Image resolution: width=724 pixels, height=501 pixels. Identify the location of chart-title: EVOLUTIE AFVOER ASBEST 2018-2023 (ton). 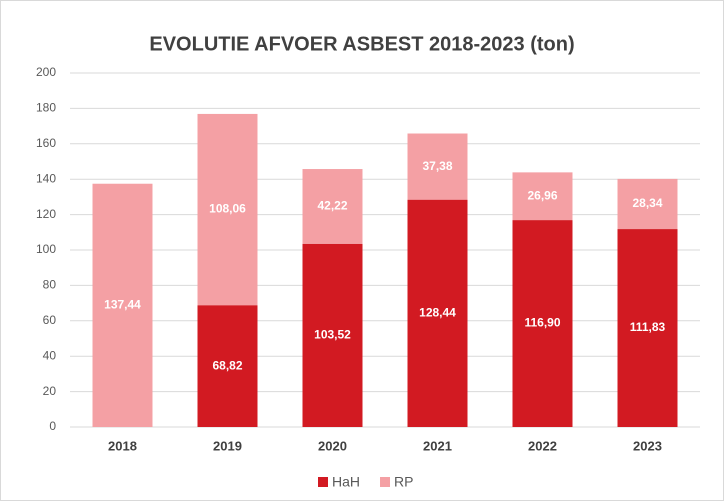
(361, 44).